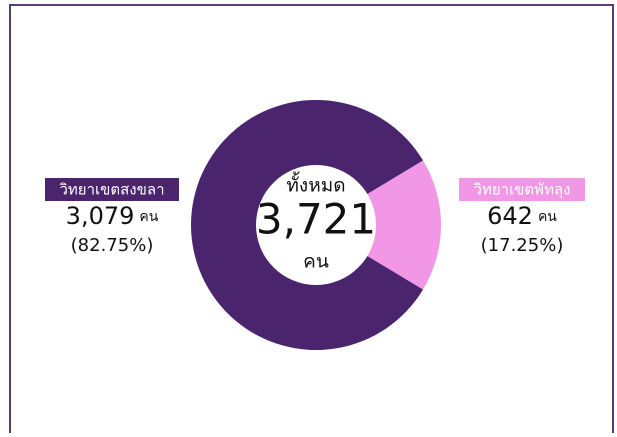  Describe the element at coordinates (510, 216) in the screenshot. I see `value-number: 642` at that location.